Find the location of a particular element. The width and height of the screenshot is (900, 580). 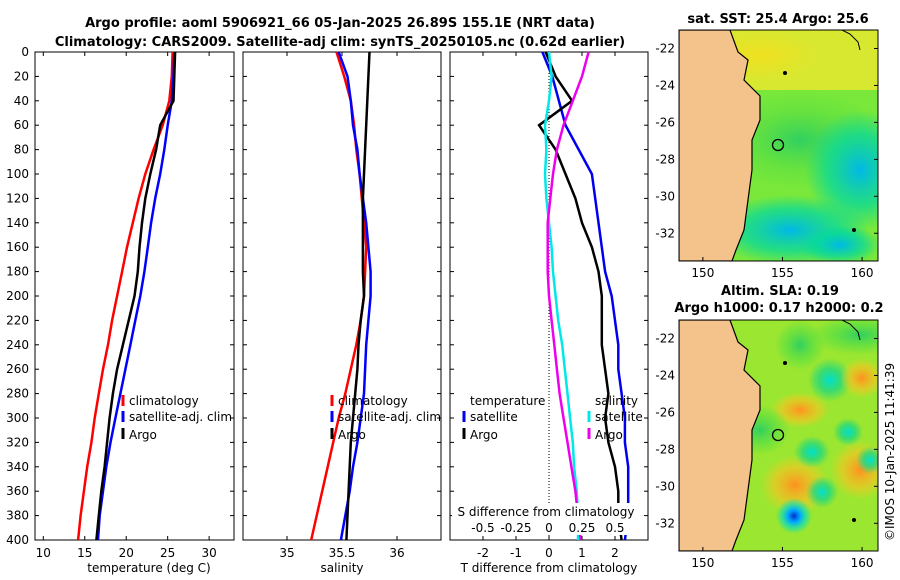

x-tick-label: 35 is located at coordinates (286, 553).